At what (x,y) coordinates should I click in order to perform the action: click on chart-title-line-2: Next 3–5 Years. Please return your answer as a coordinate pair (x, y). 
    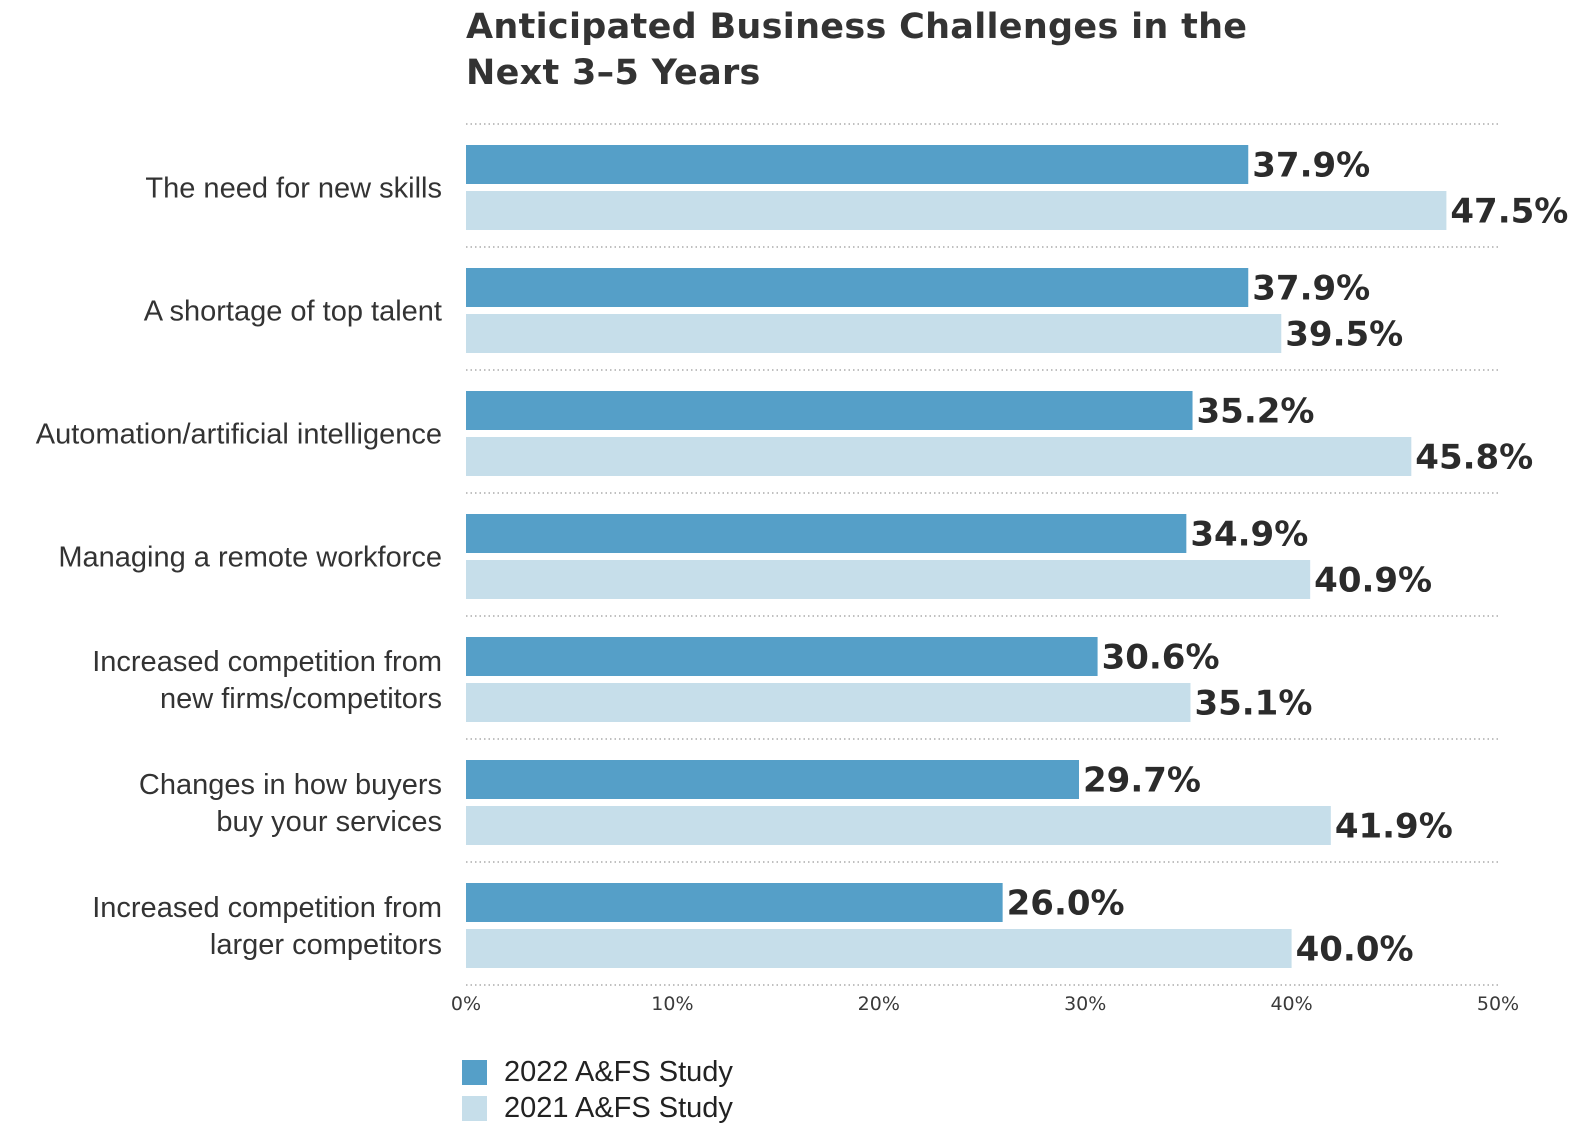
    Looking at the image, I should click on (613, 73).